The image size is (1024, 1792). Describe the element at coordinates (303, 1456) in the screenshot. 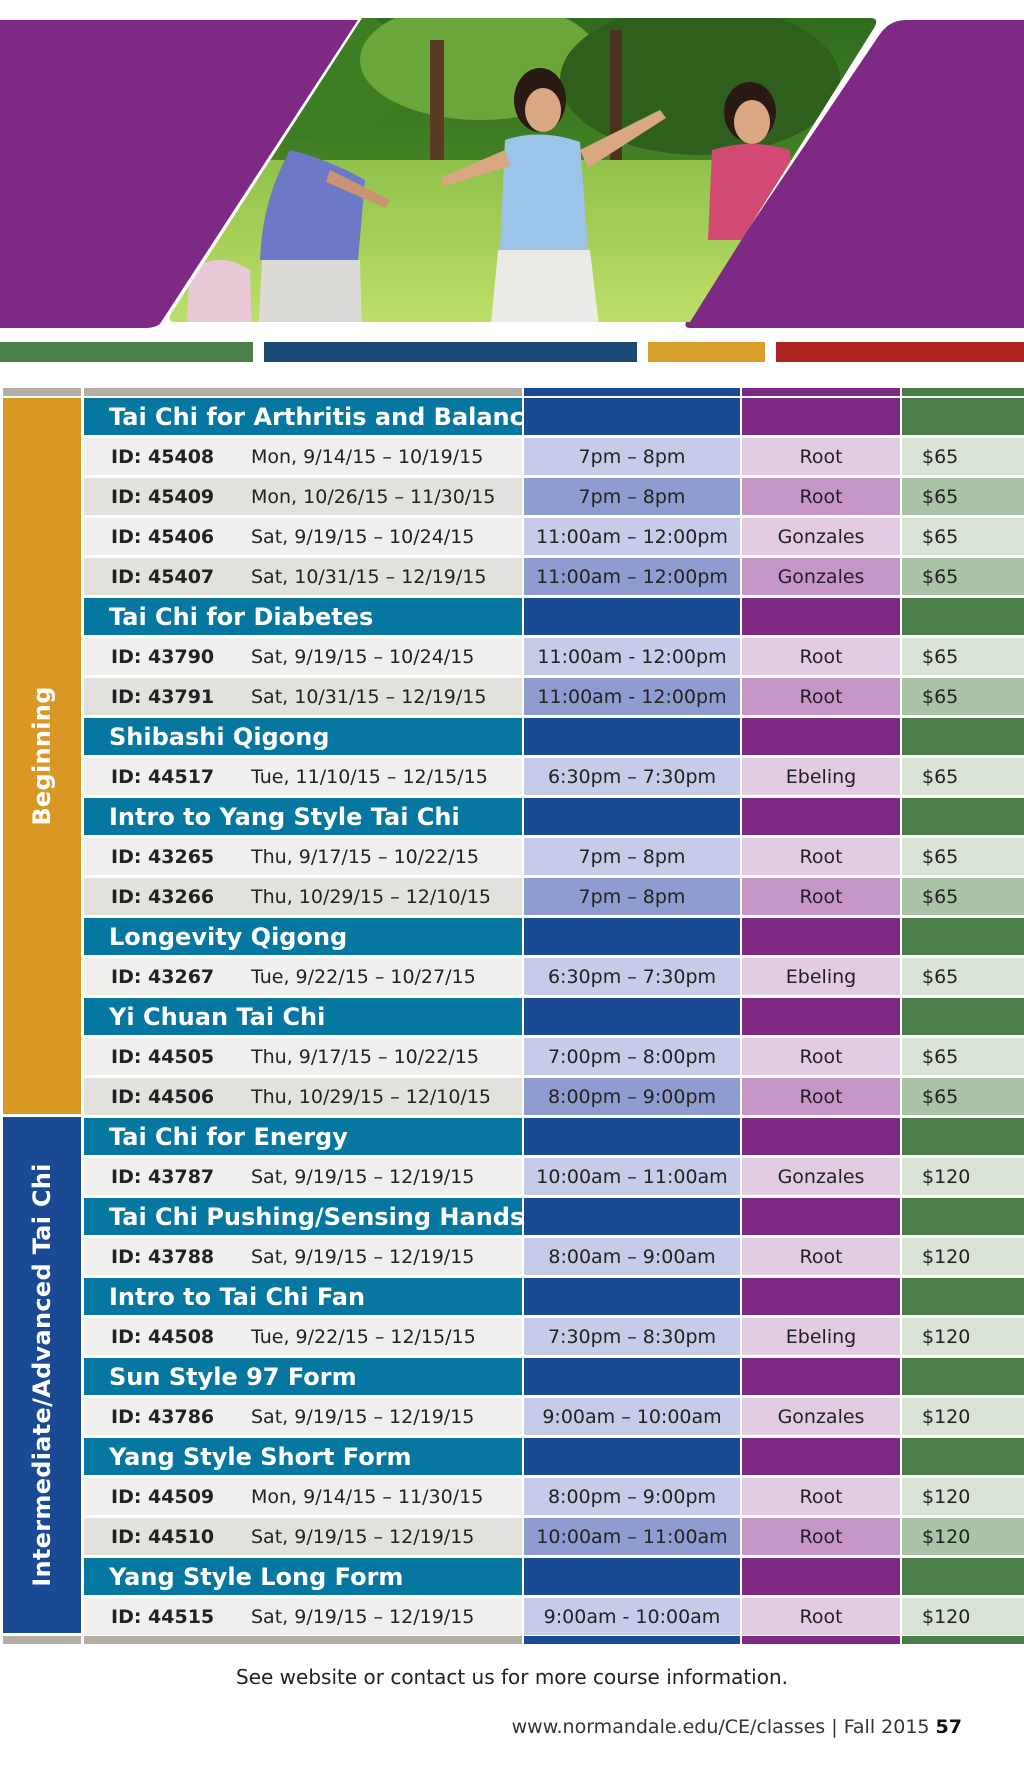

I see `course-title: Yang Style Short Form` at that location.